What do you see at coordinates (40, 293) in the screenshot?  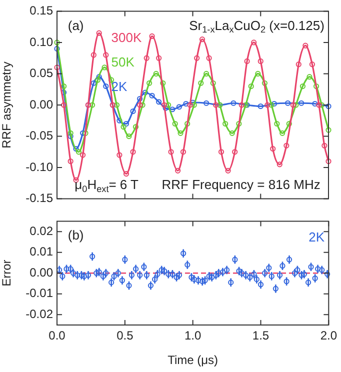 I see `y-tick-label: -0.01` at bounding box center [40, 293].